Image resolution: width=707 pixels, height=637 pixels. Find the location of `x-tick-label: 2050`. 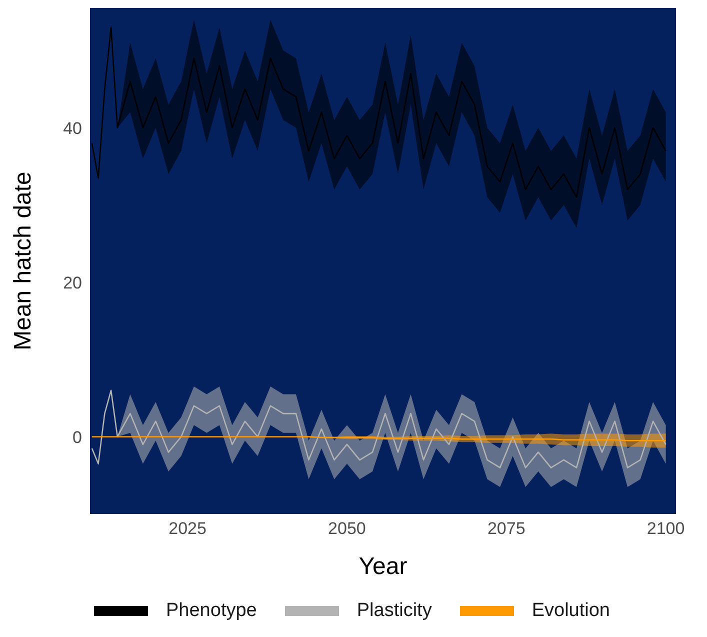

x-tick-label: 2050 is located at coordinates (347, 528).